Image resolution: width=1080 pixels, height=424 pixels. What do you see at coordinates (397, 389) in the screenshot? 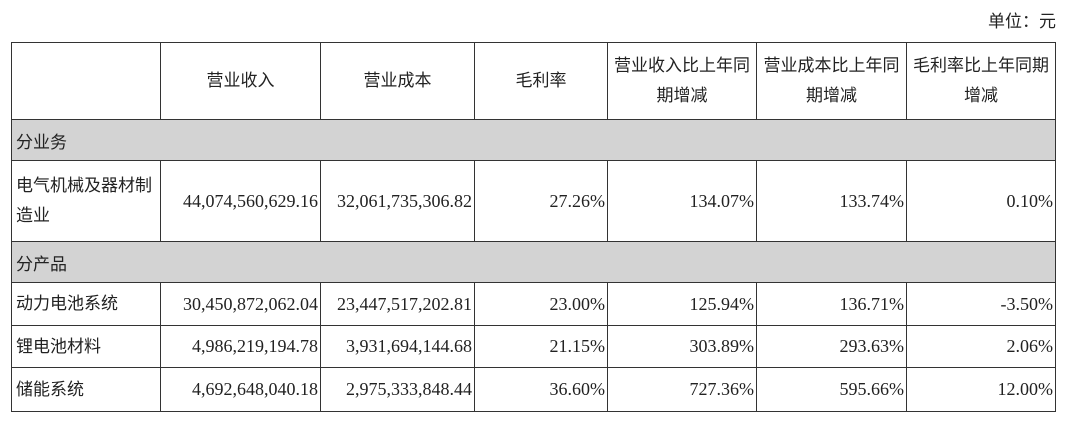
I see `cost-cell: 2,975,333,848.44` at bounding box center [397, 389].